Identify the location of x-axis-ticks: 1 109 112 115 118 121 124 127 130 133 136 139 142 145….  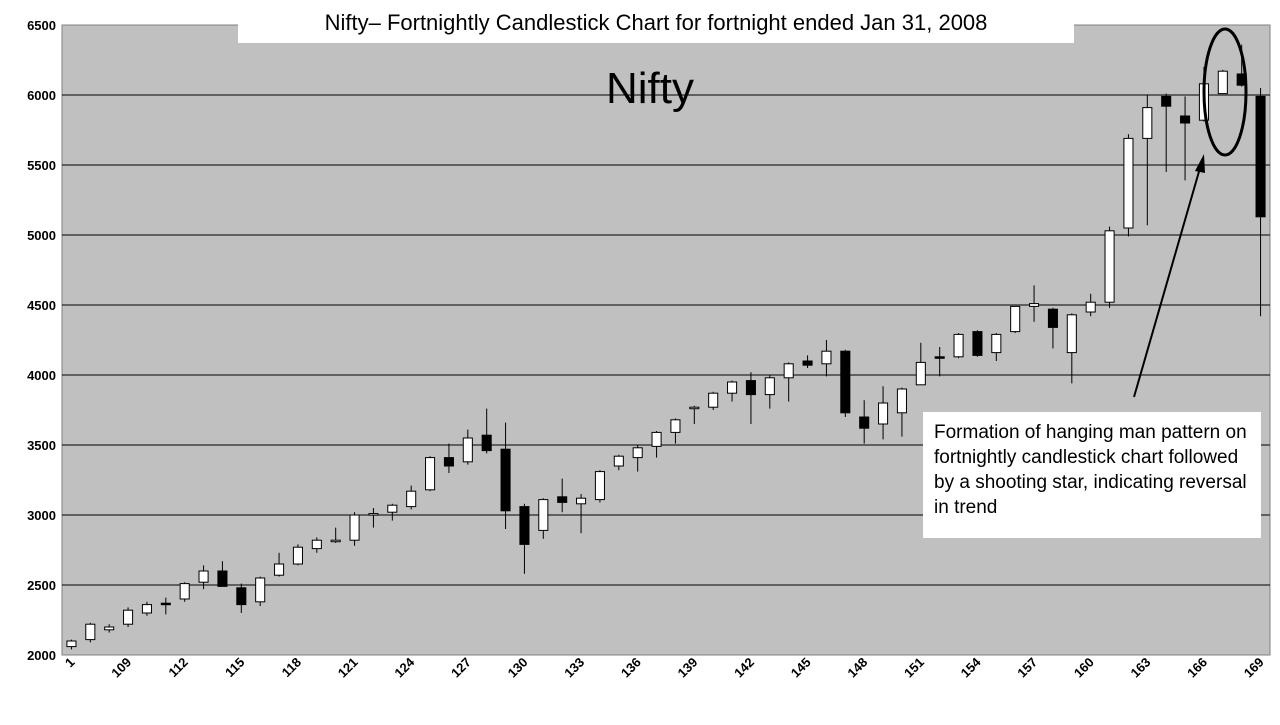
(664, 667).